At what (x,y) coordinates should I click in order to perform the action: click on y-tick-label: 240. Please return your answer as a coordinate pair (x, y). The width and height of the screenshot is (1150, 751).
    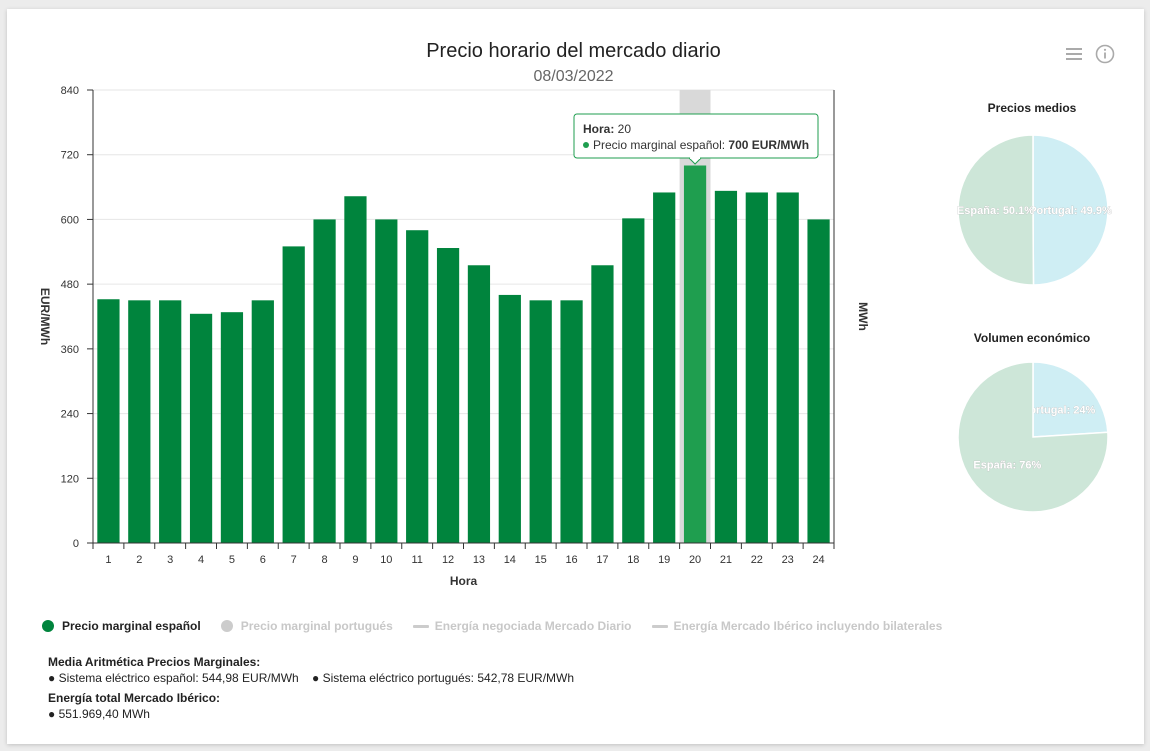
    Looking at the image, I should click on (70, 415).